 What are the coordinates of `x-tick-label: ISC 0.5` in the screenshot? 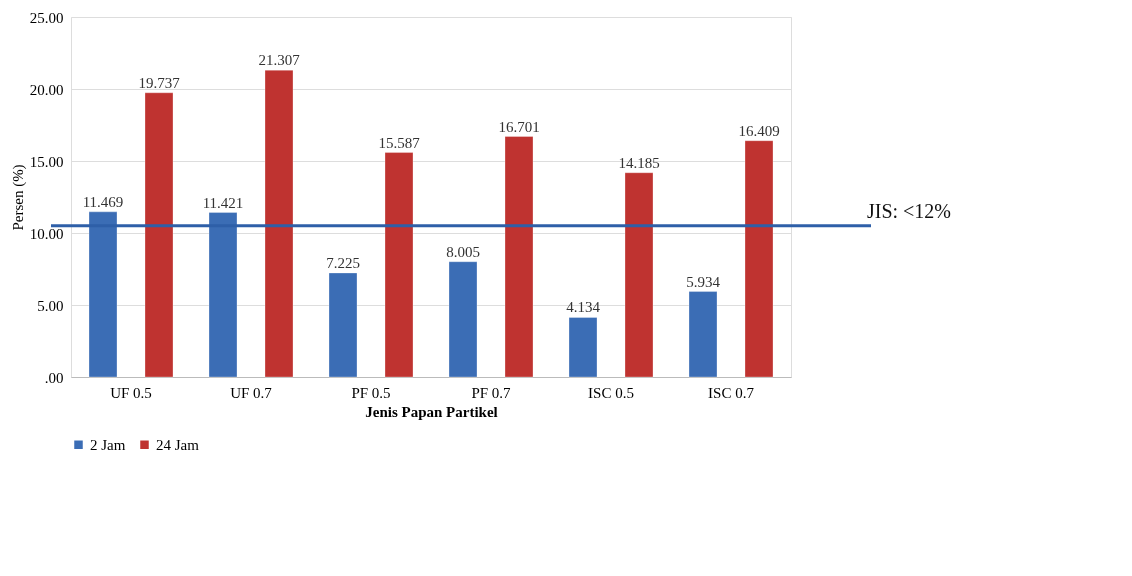 It's located at (611, 392).